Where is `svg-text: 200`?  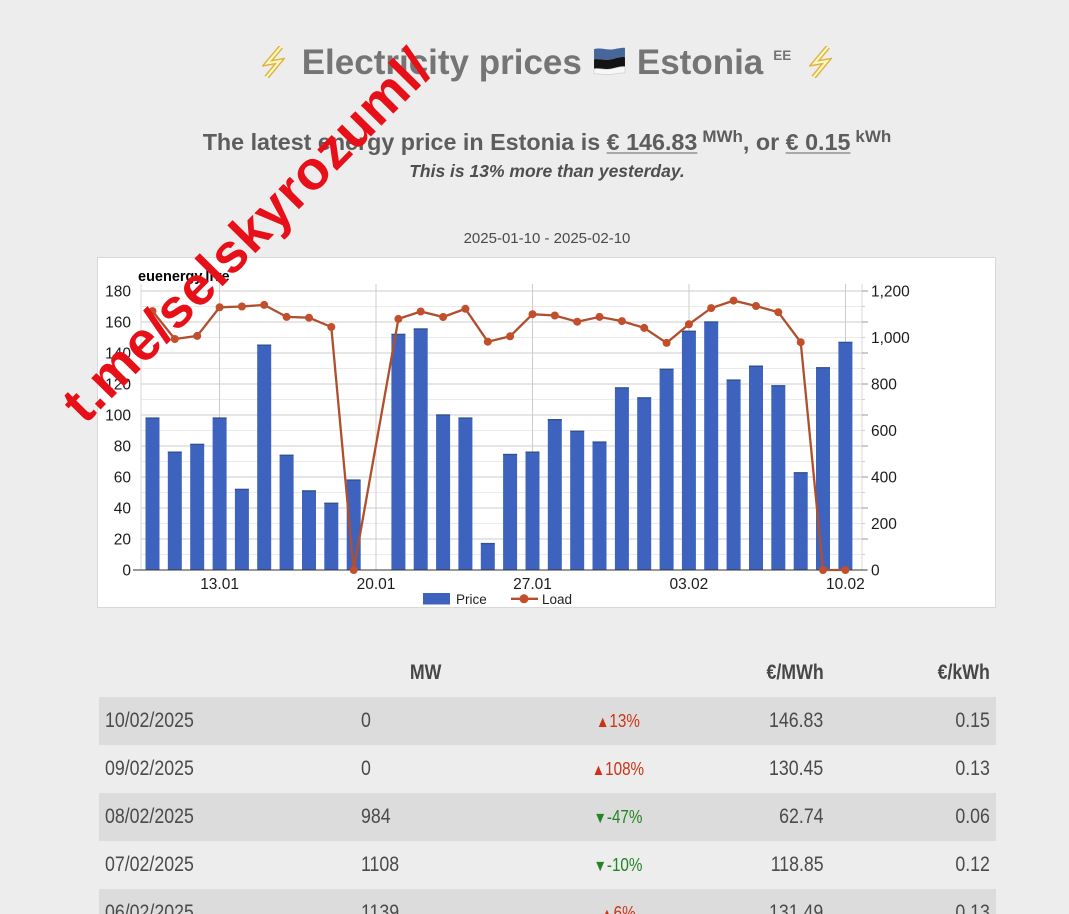 svg-text: 200 is located at coordinates (884, 524).